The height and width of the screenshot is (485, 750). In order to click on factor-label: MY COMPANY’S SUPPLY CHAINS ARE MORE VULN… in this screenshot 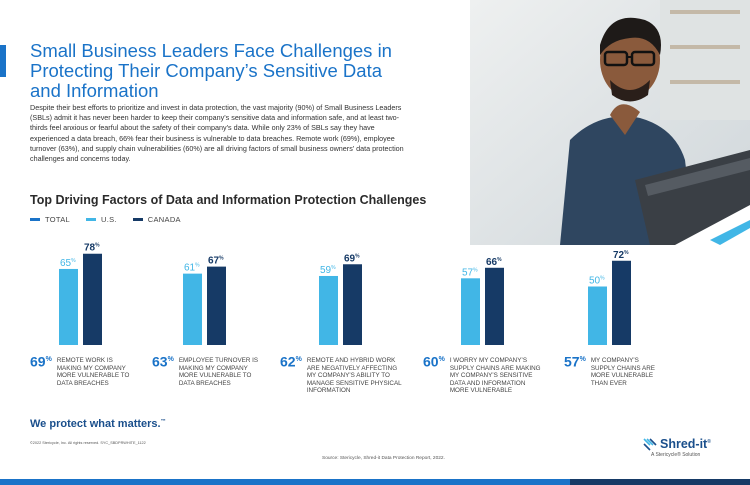, I will do `click(622, 372)`.